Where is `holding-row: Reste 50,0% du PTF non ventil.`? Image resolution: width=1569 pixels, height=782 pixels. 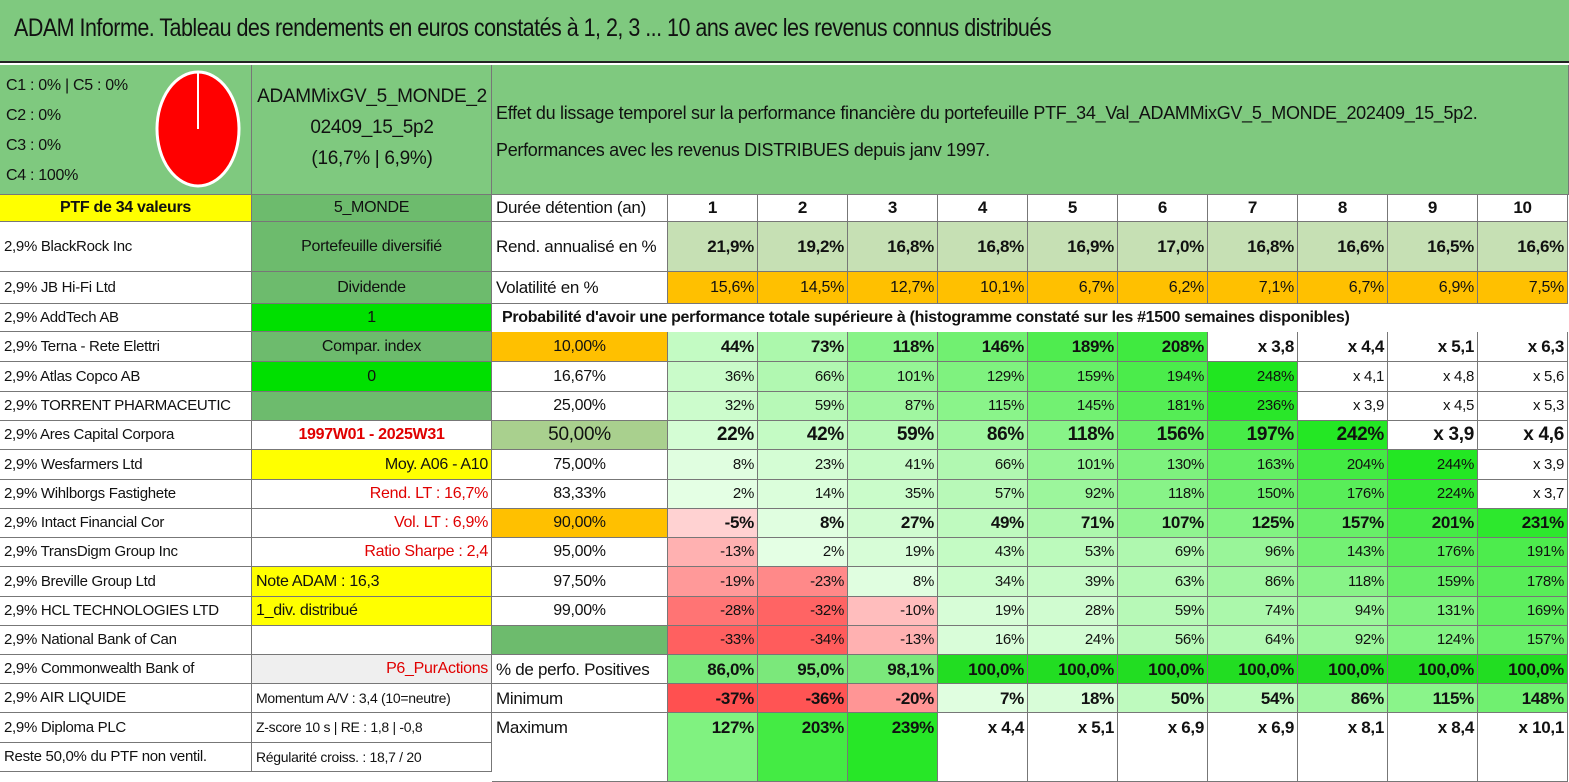 holding-row: Reste 50,0% du PTF non ventil. is located at coordinates (126, 757).